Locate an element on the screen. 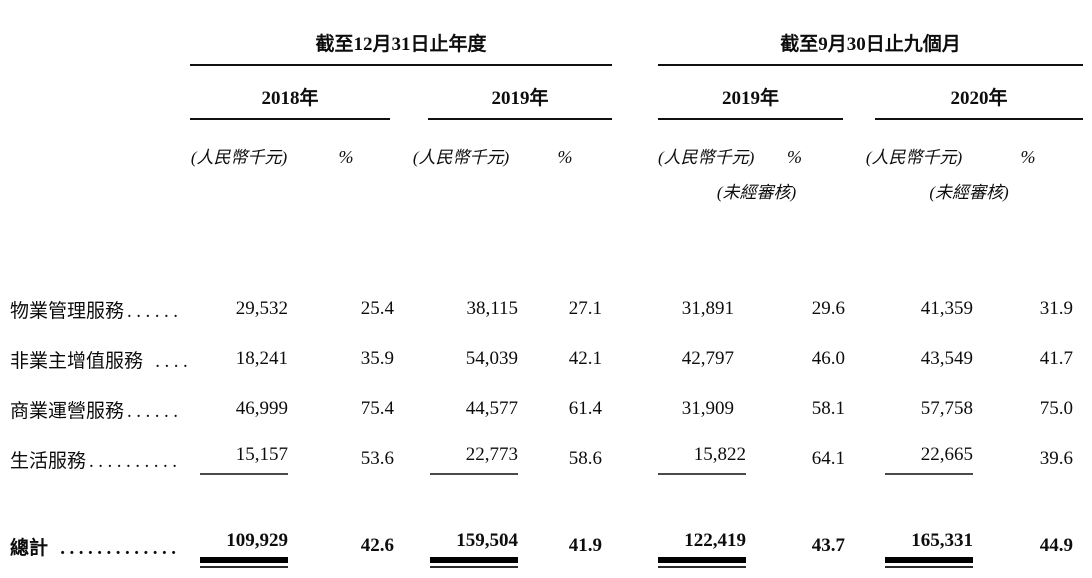 This screenshot has width=1092, height=578. total-amount-cell: 159,504 is located at coordinates (466, 547).